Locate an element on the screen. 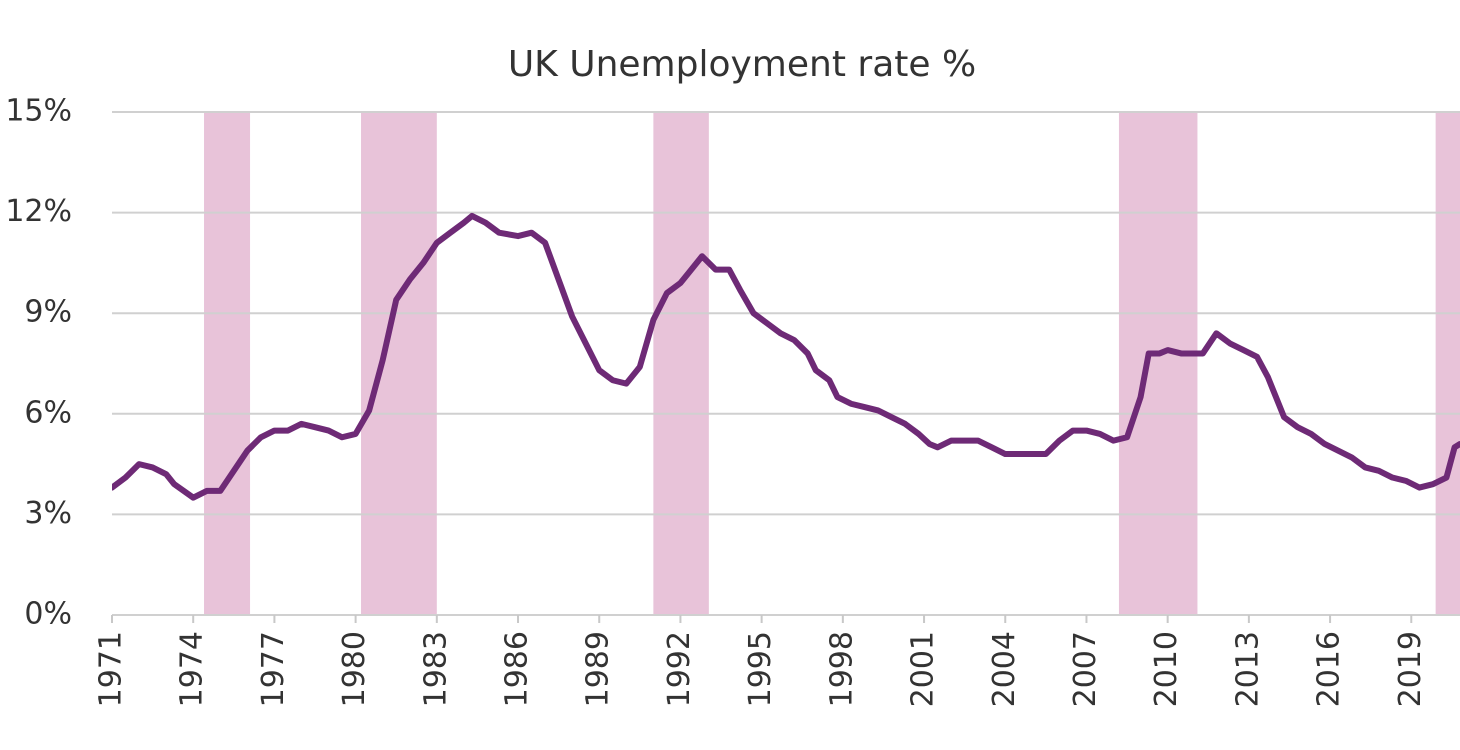  x-tick-label: 2010 is located at coordinates (1166, 669).